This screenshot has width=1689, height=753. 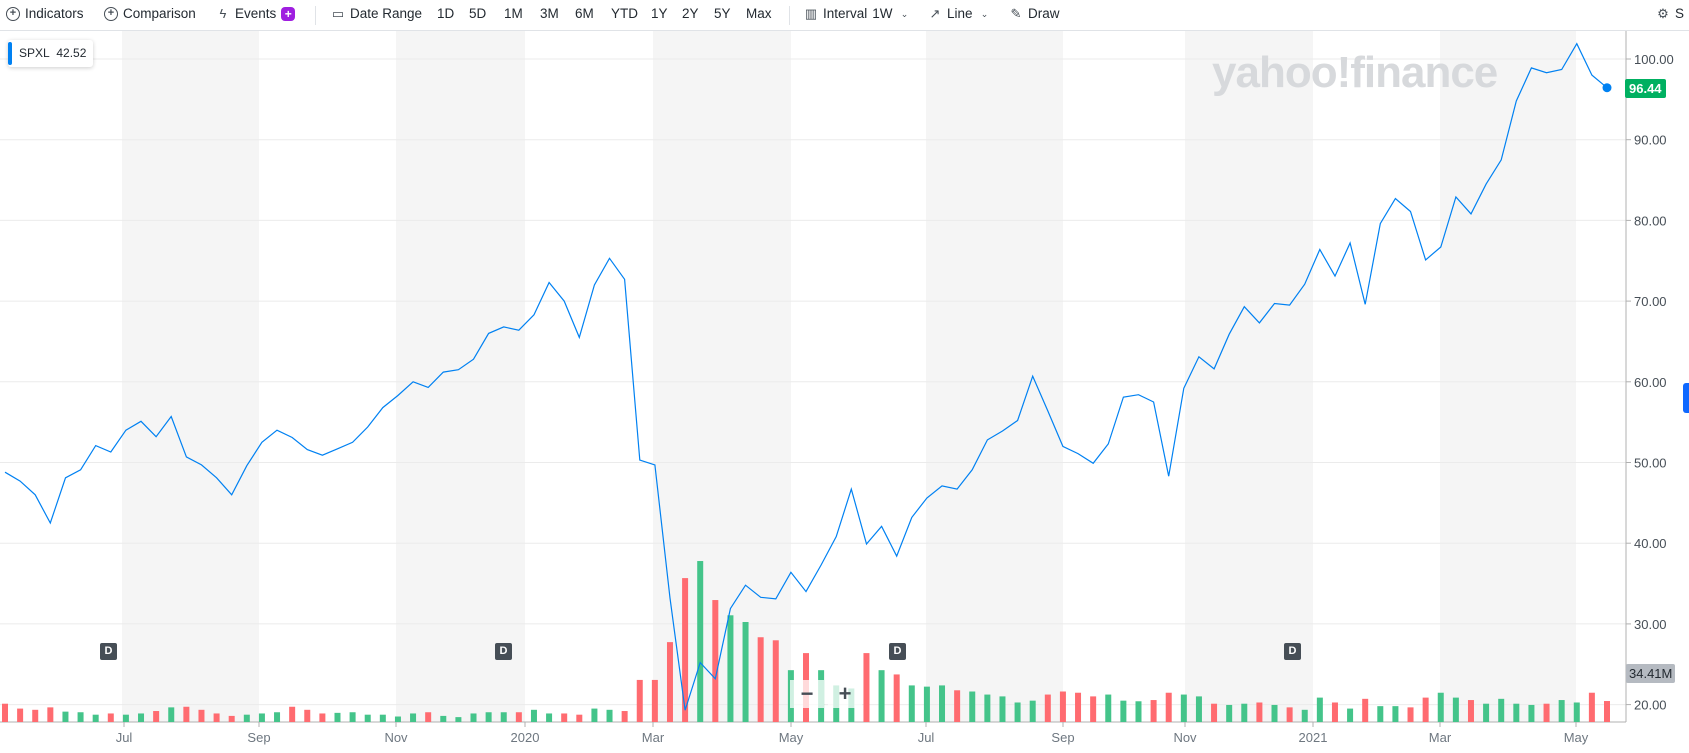 I want to click on price-point, so click(x=1607, y=88).